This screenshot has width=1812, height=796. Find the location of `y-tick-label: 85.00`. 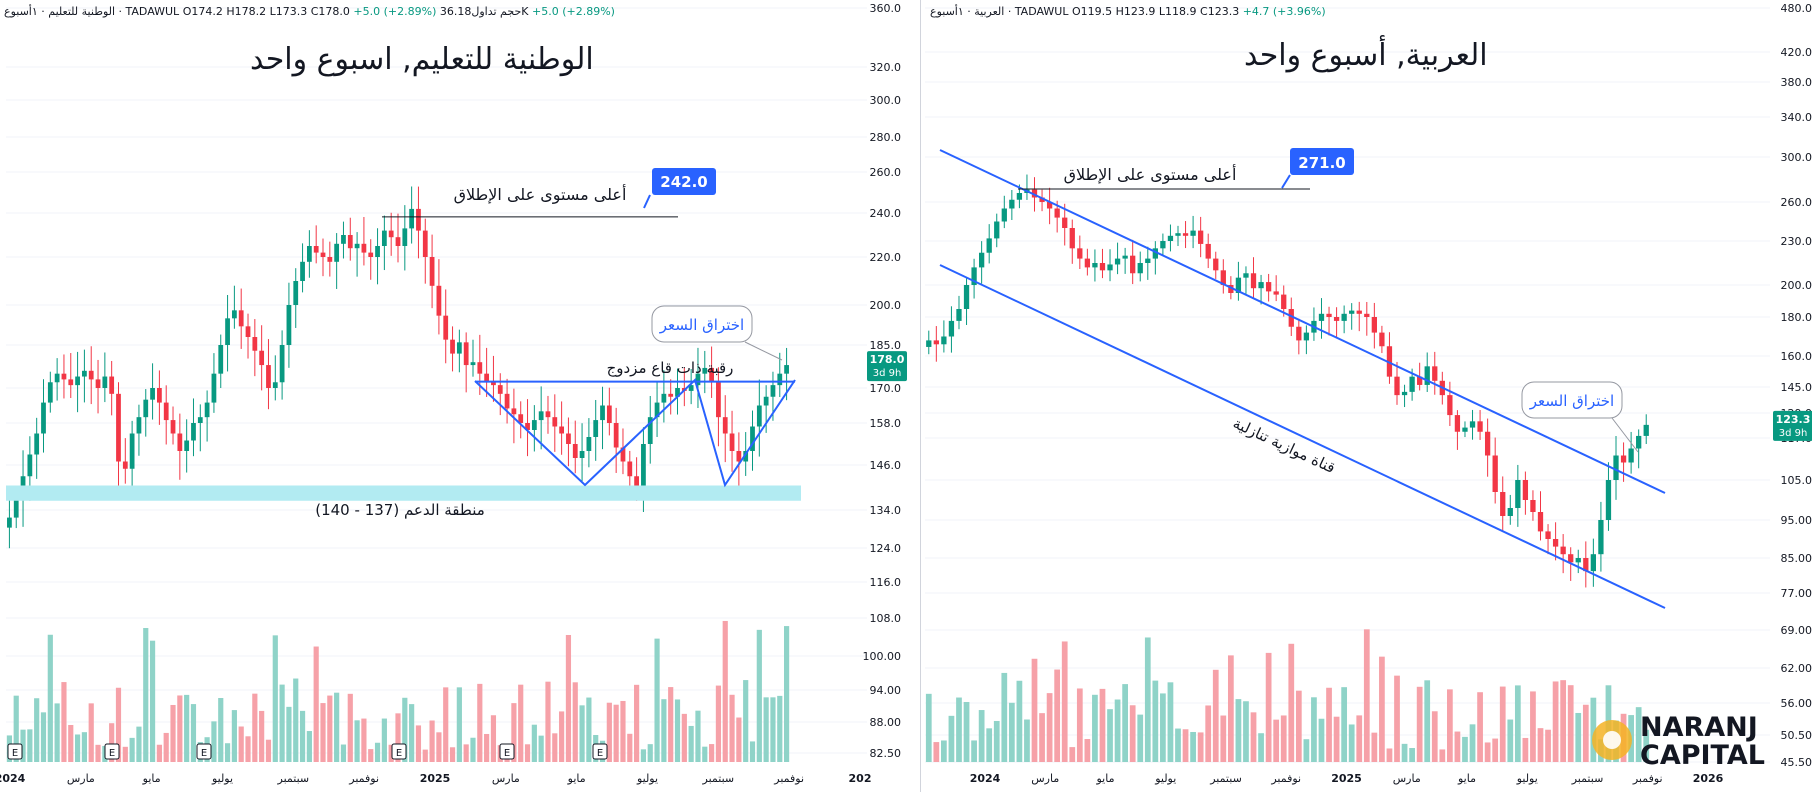

y-tick-label: 85.00 is located at coordinates (1796, 558).